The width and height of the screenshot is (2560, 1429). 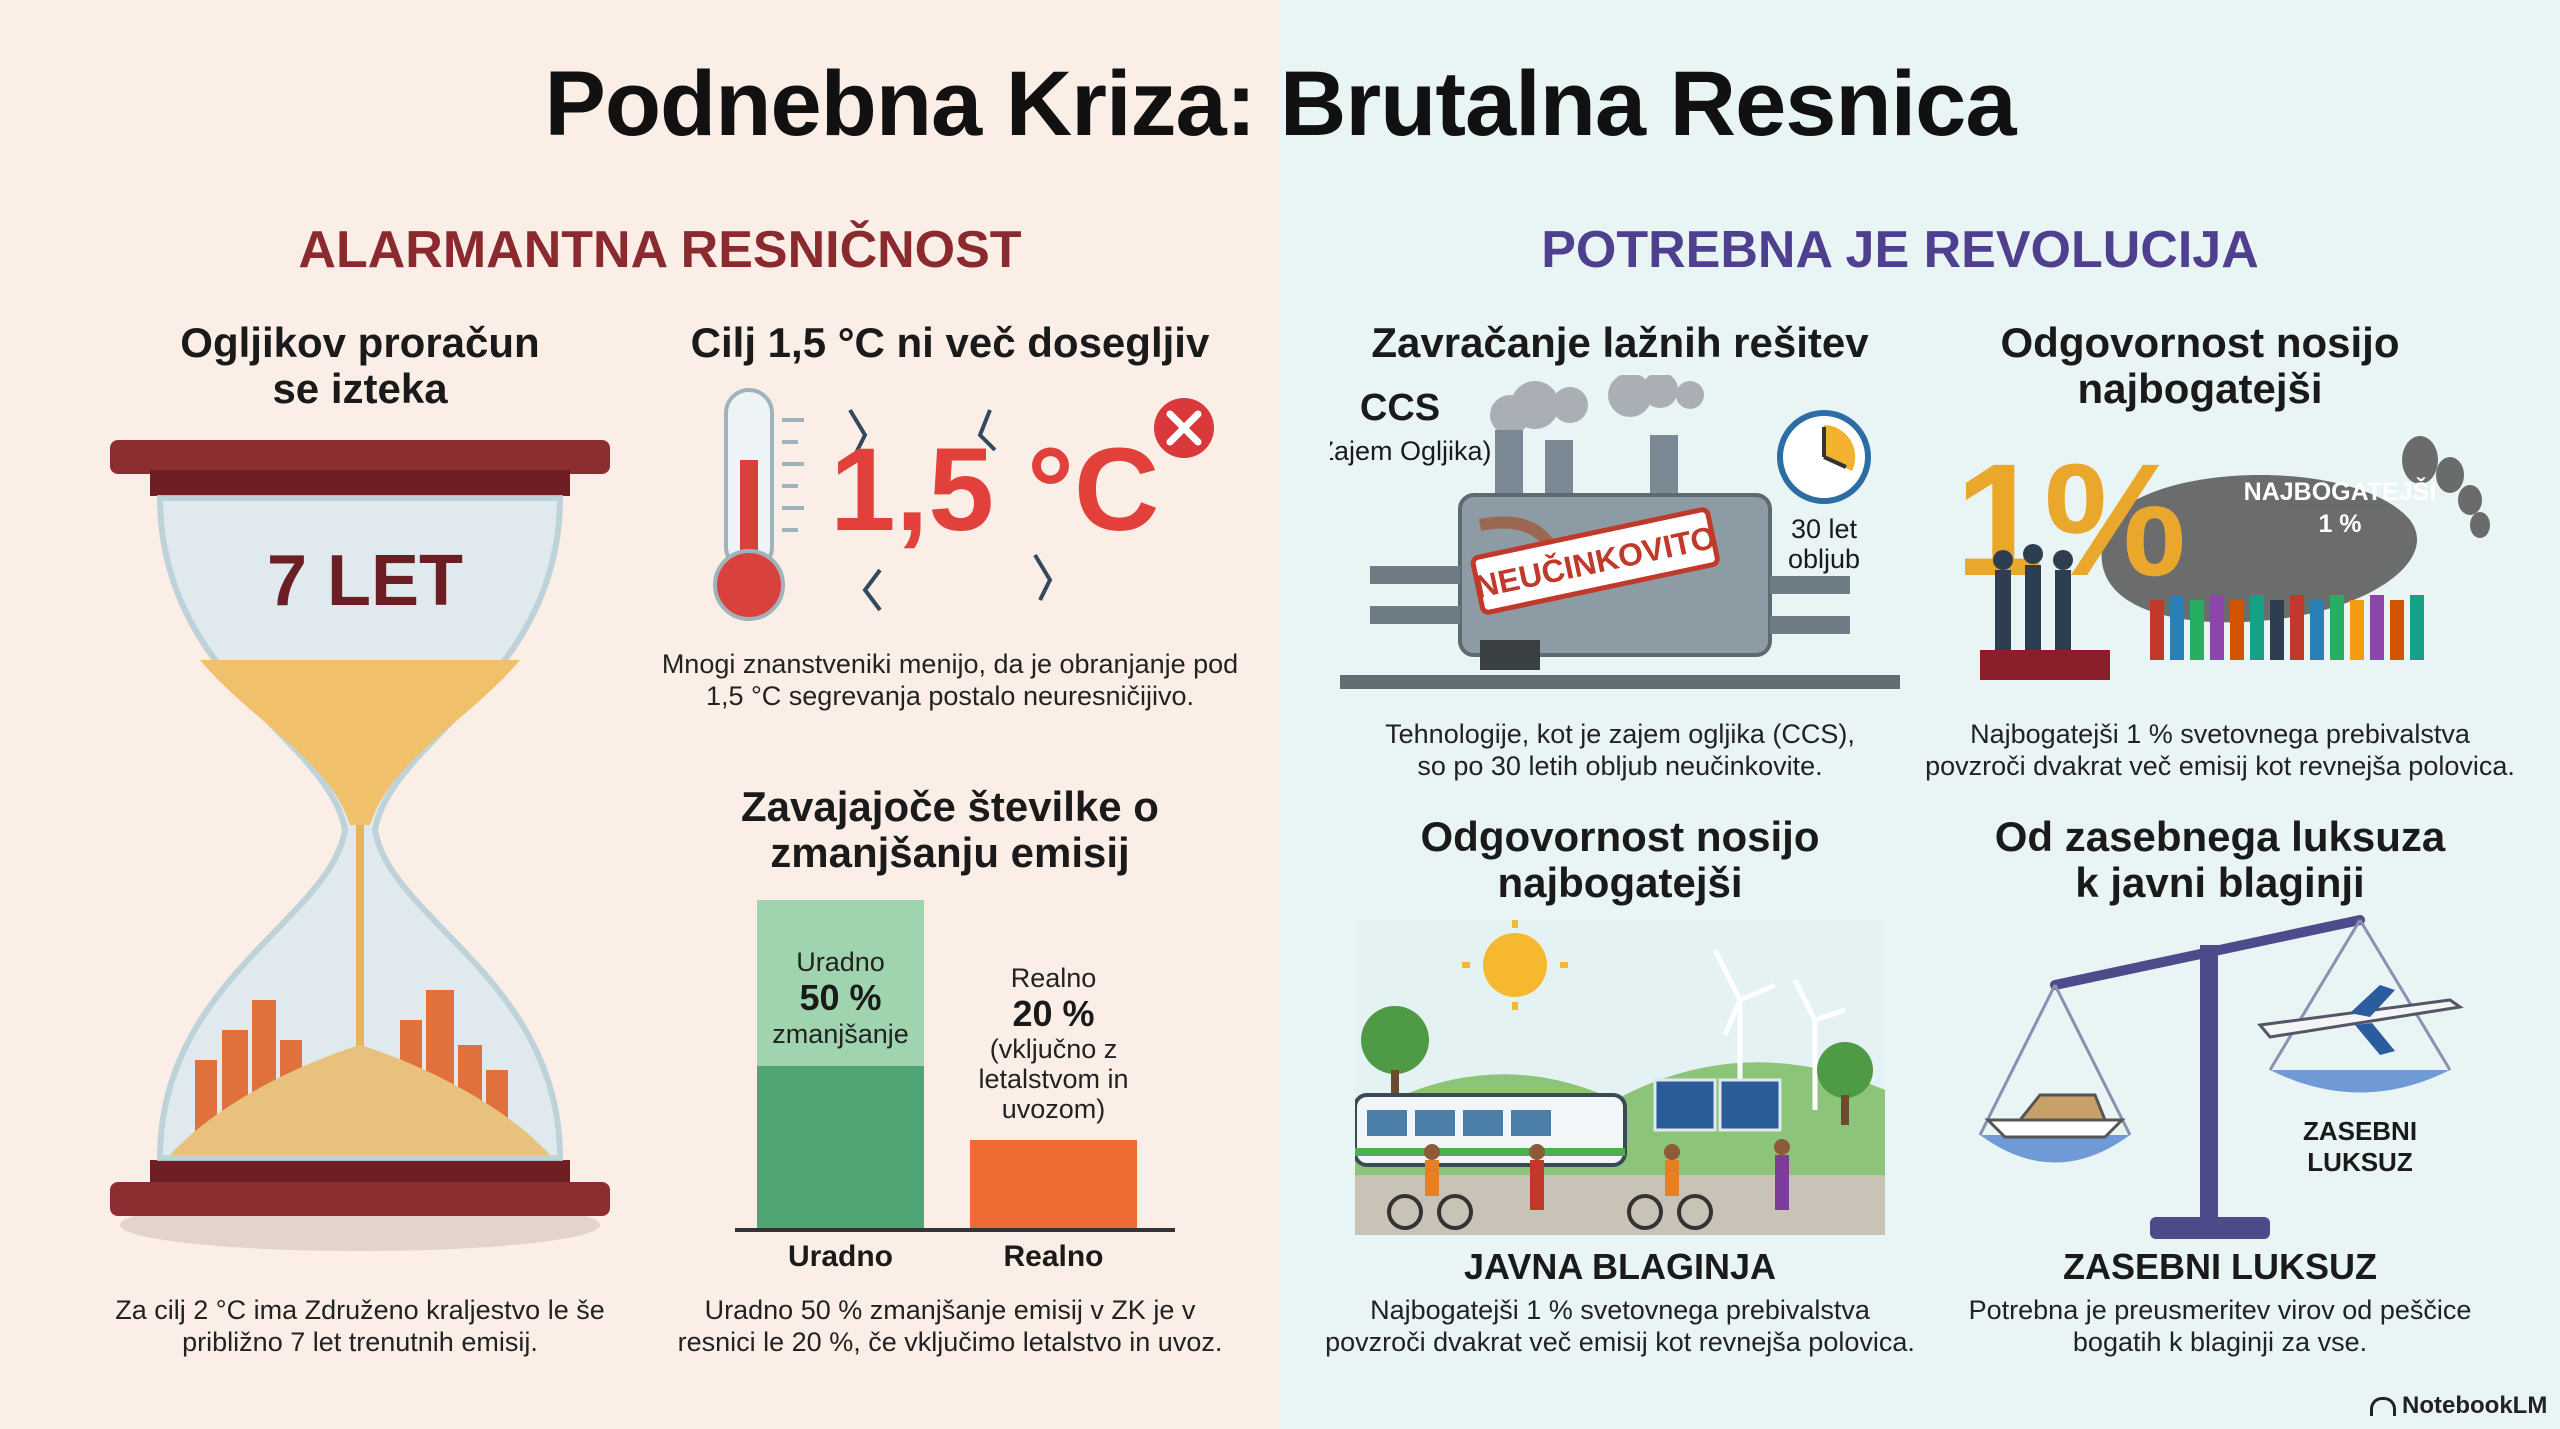 I want to click on red-carpet-podium, so click(x=2045, y=665).